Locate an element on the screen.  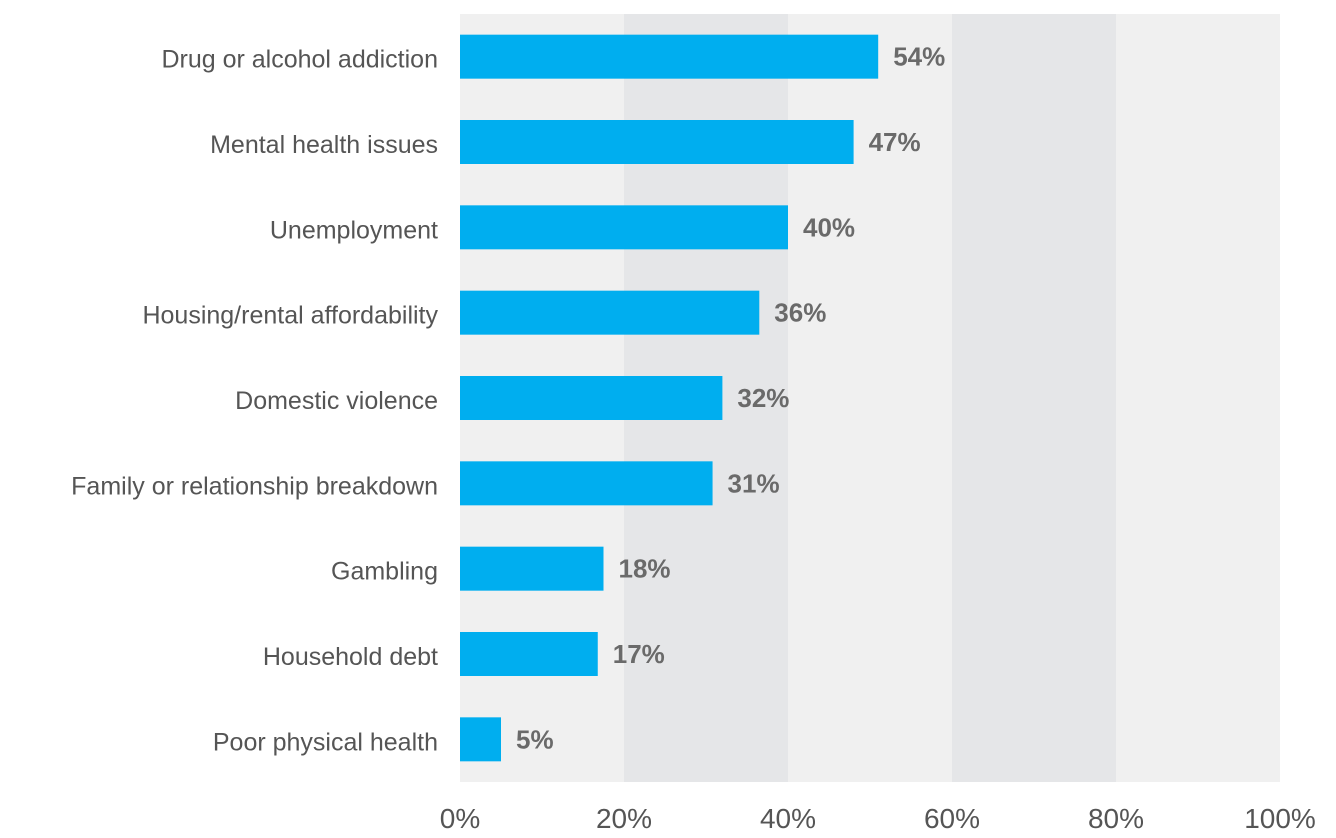
value-label: 17% is located at coordinates (639, 654).